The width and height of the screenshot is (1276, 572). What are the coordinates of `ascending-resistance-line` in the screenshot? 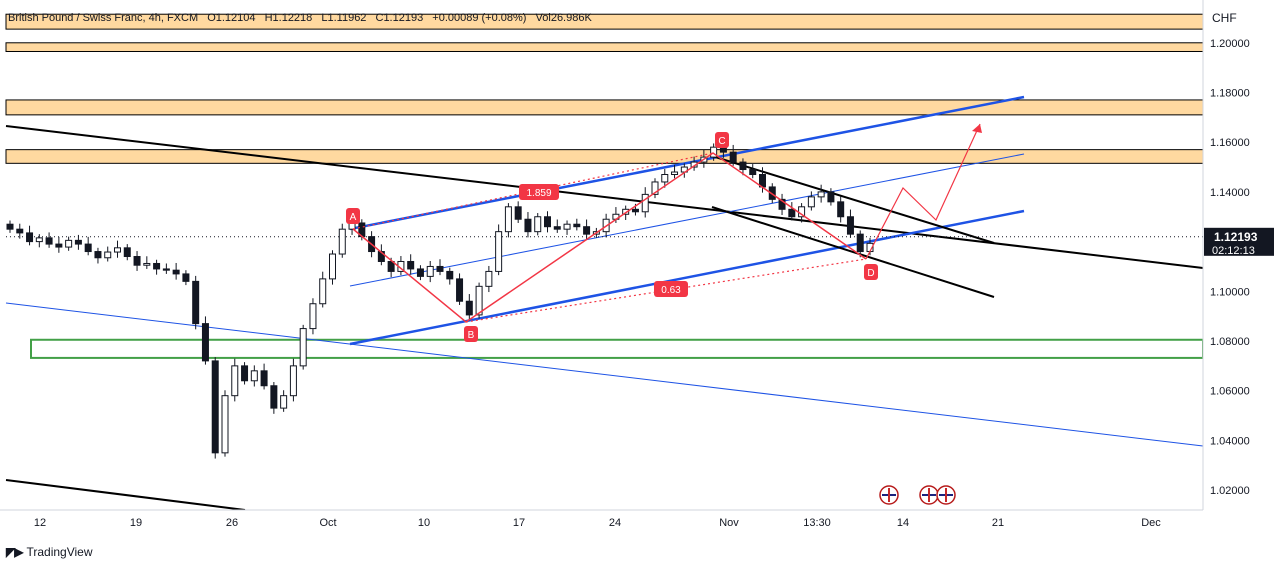 It's located at (687, 163).